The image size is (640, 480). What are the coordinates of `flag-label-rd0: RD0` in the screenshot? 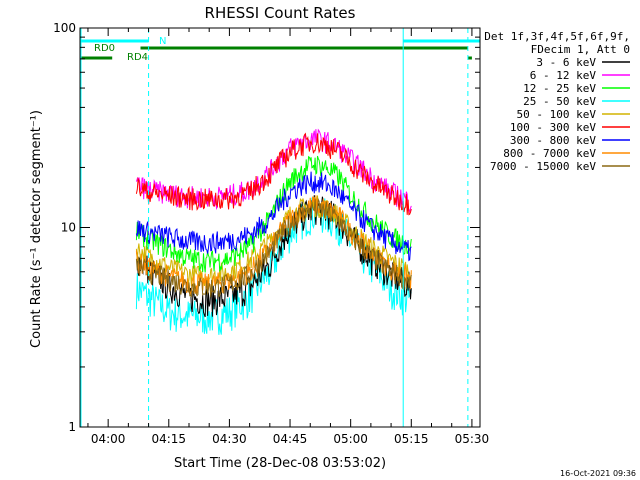 It's located at (104, 48).